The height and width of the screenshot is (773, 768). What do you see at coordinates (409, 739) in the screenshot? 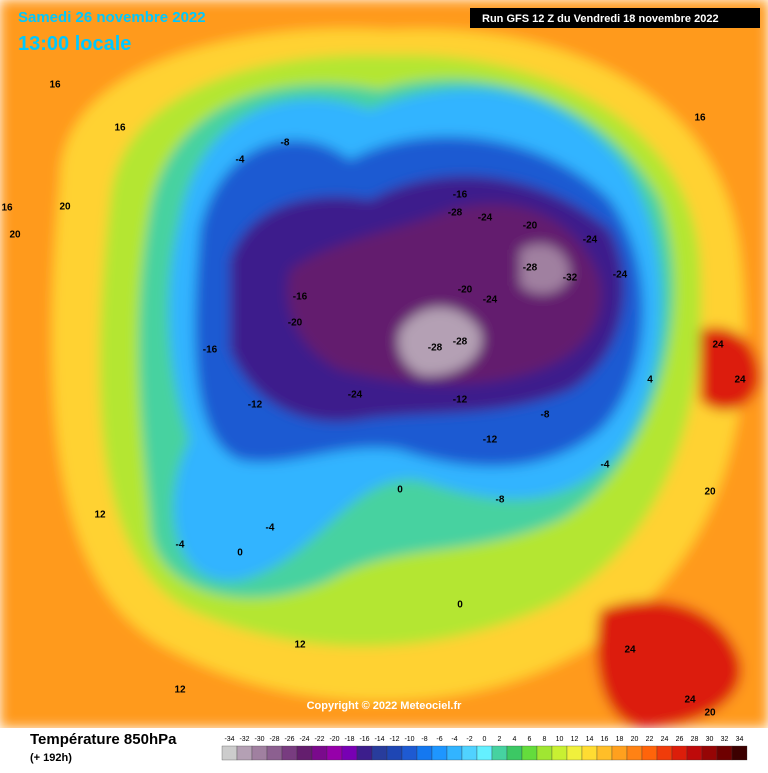
I see `scale-label: -10` at bounding box center [409, 739].